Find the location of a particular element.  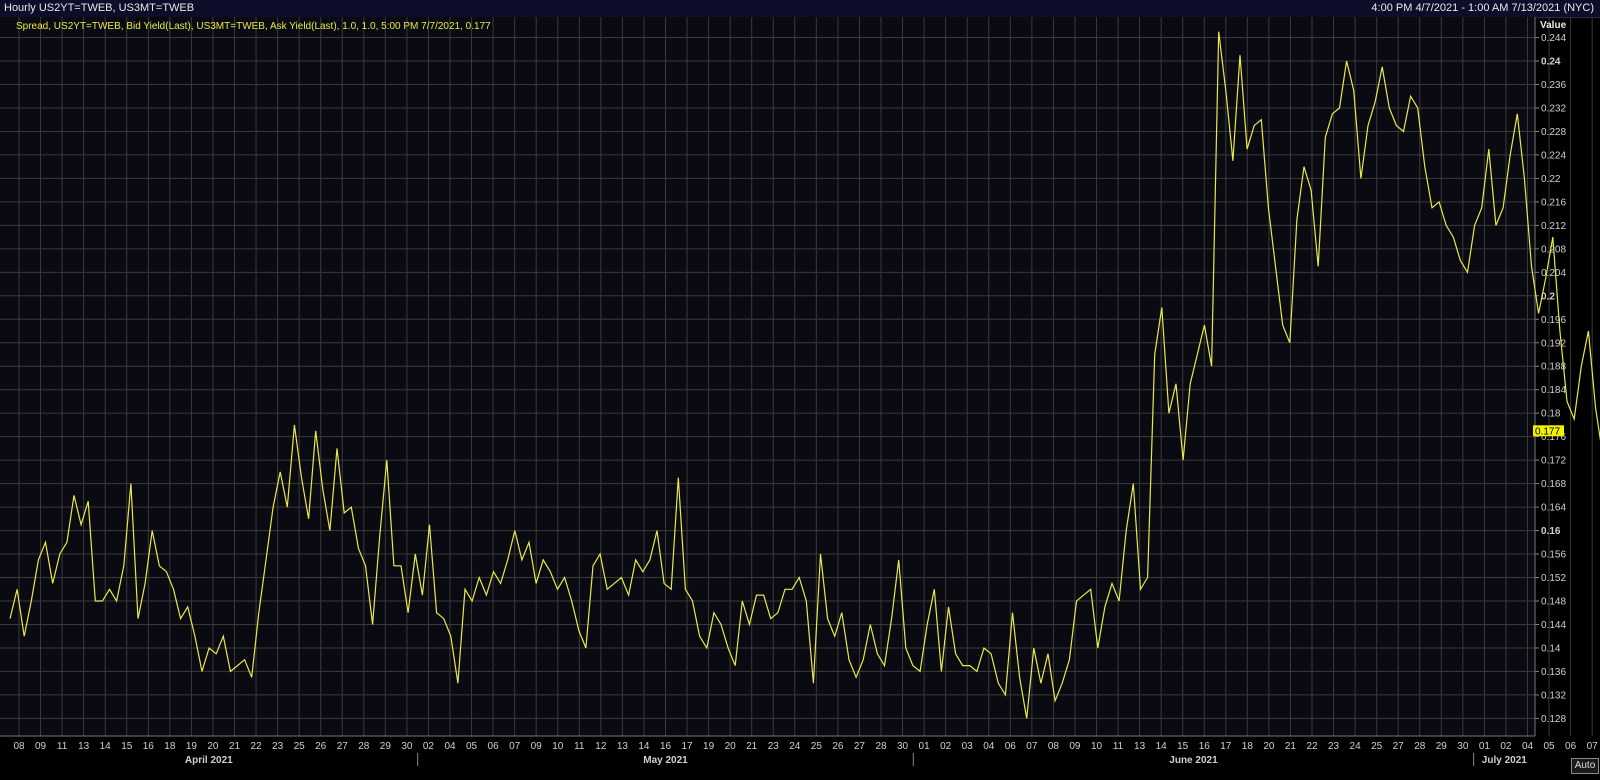

y-axis-title: Value is located at coordinates (1553, 25).